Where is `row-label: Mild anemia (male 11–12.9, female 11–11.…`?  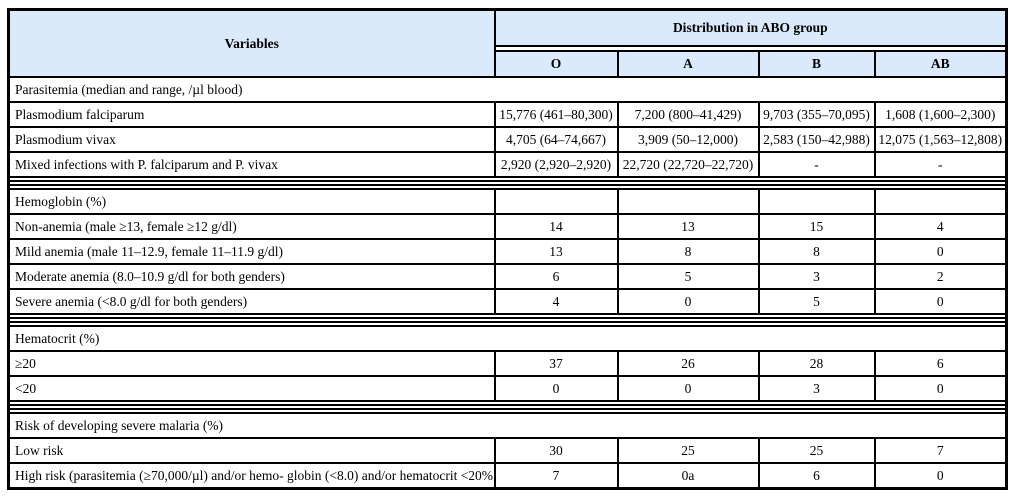
row-label: Mild anemia (male 11–12.9, female 11–11.… is located at coordinates (251, 251).